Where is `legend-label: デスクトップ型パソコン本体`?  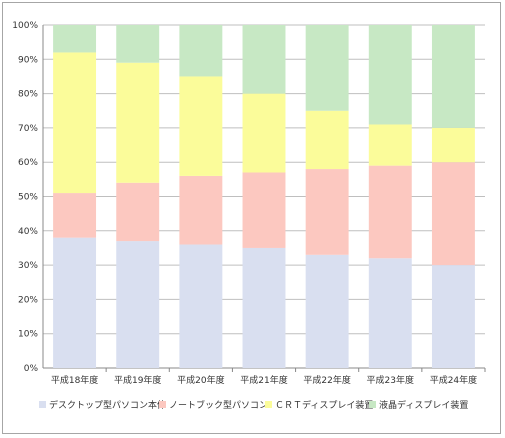 legend-label: デスクトップ型パソコン本体 is located at coordinates (107, 405).